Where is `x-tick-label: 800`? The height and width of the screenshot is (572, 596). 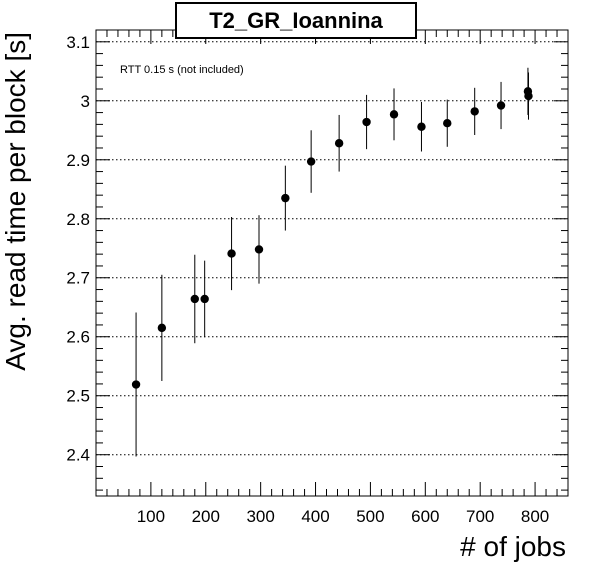
x-tick-label: 800 is located at coordinates (535, 516).